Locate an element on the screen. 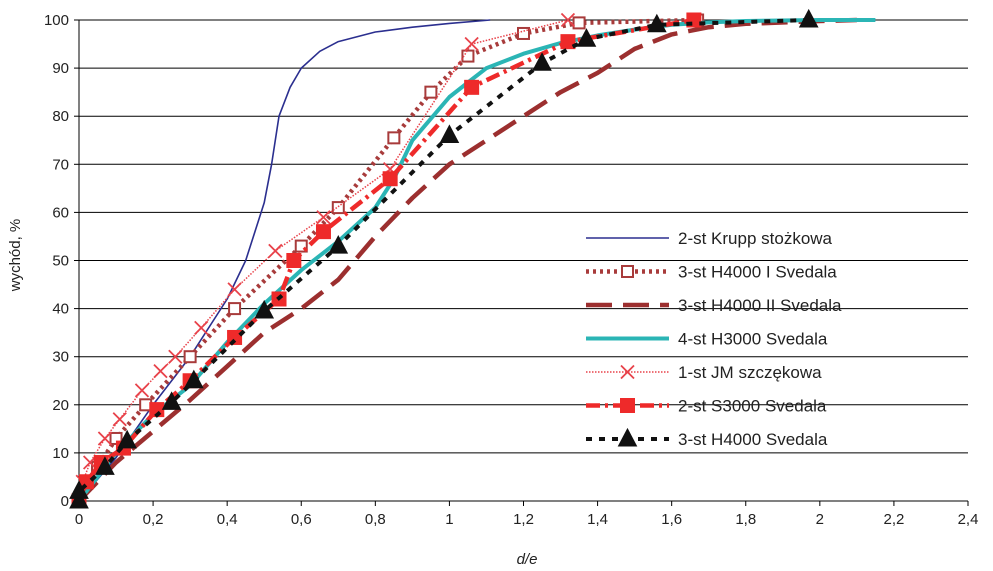  x-tick-label: 1,4 is located at coordinates (597, 519).